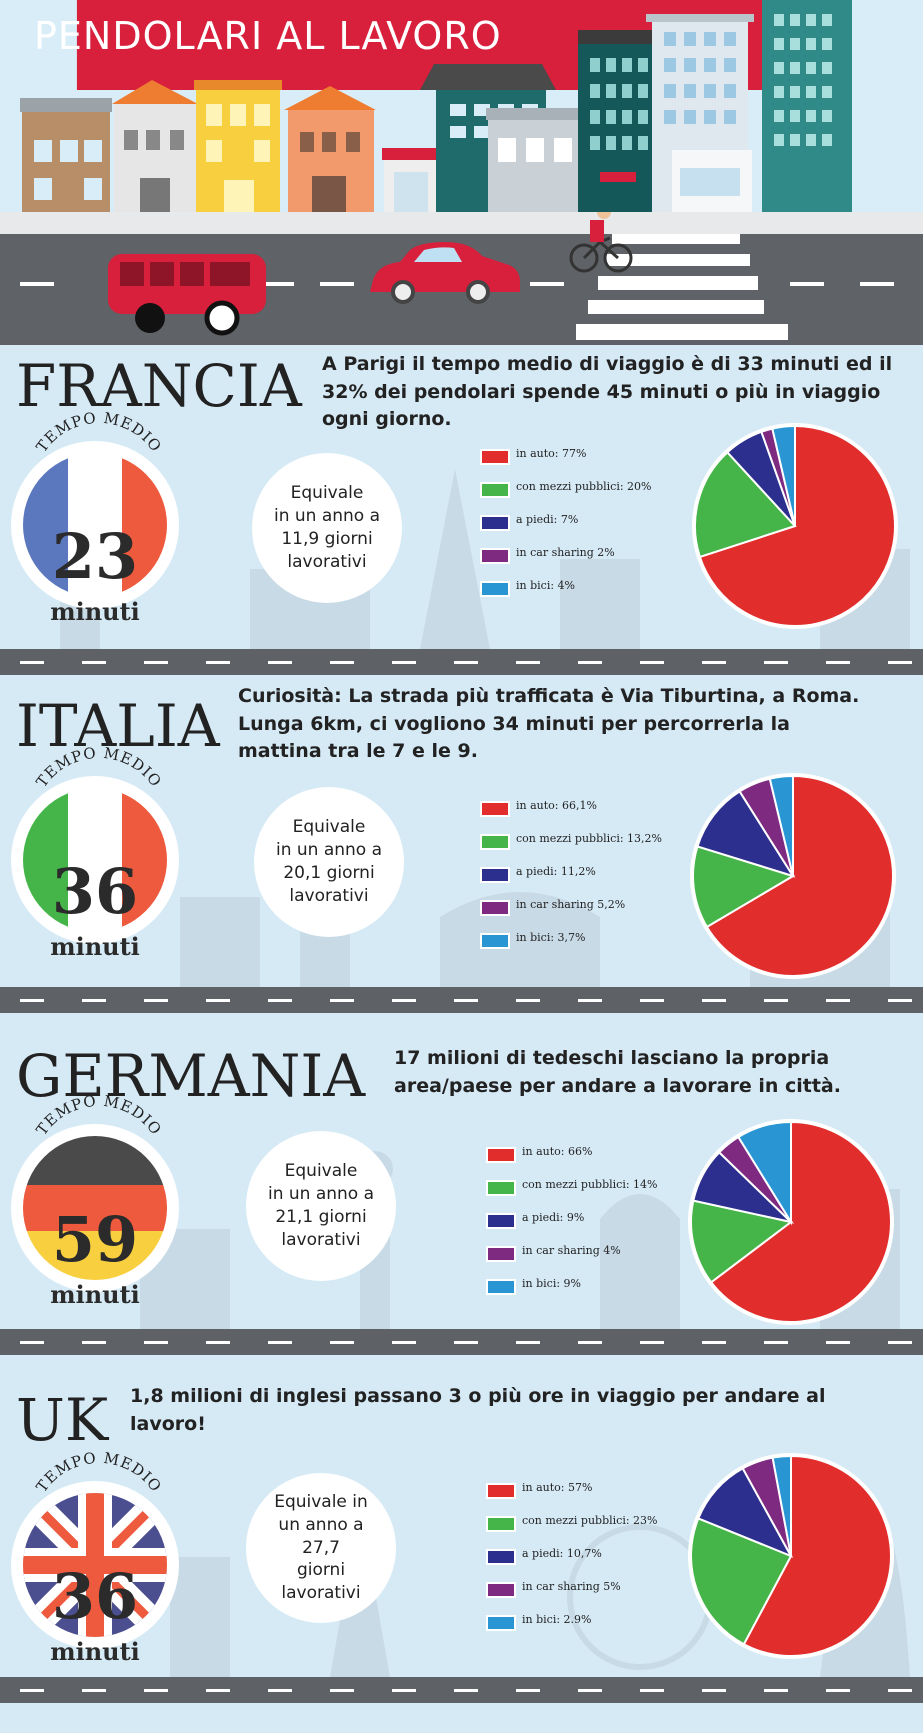  What do you see at coordinates (601, 254) in the screenshot?
I see `cyclist-icon` at bounding box center [601, 254].